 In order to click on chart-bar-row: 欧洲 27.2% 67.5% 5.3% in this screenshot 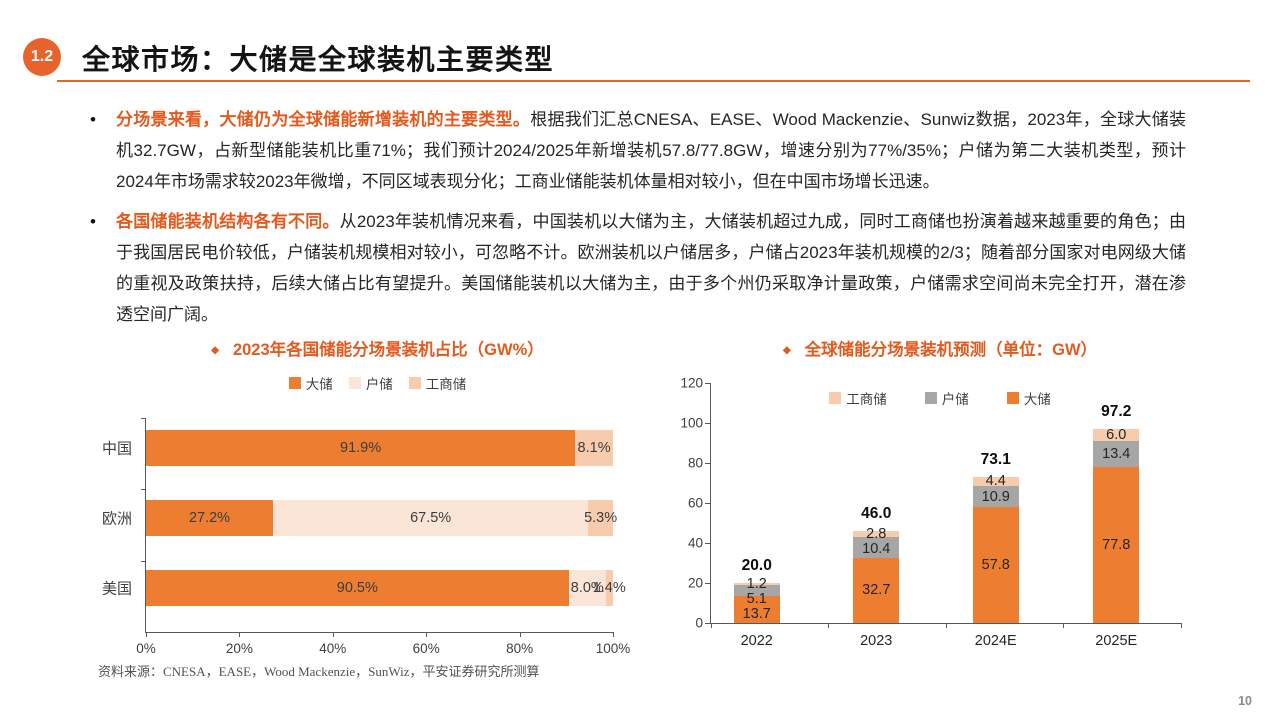, I will do `click(359, 518)`.